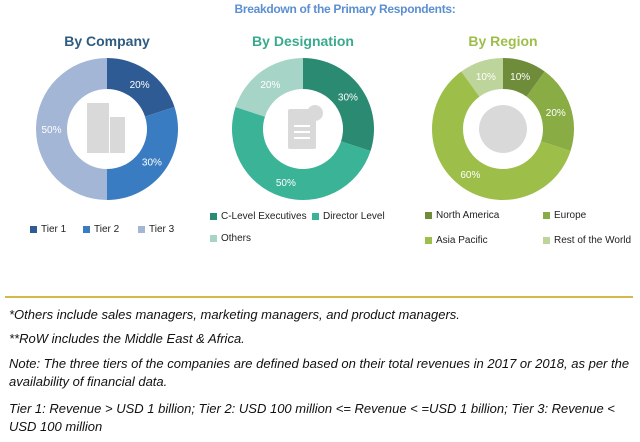 Image resolution: width=640 pixels, height=442 pixels. I want to click on legend-label: Tier 2, so click(107, 229).